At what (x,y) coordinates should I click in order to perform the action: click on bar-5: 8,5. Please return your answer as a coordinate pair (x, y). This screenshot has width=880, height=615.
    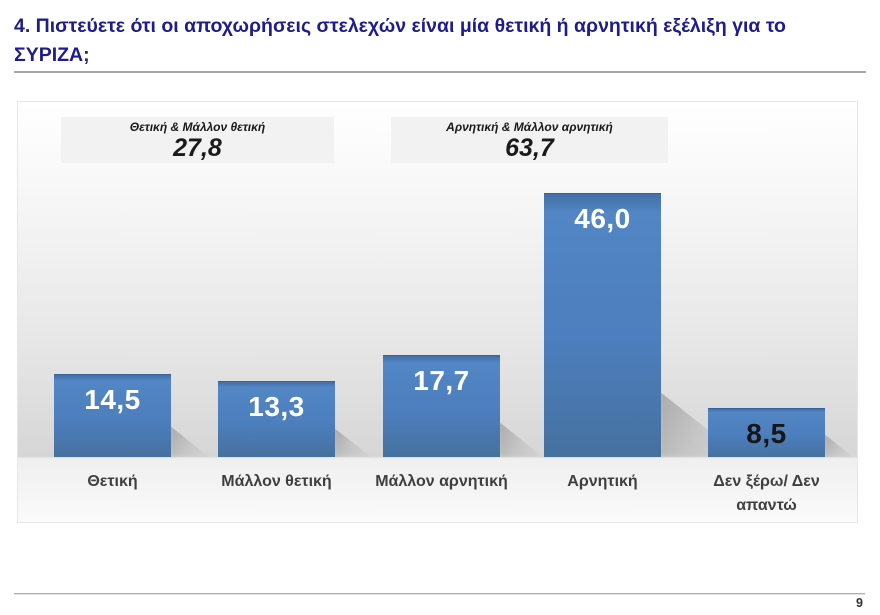
    Looking at the image, I should click on (766, 432).